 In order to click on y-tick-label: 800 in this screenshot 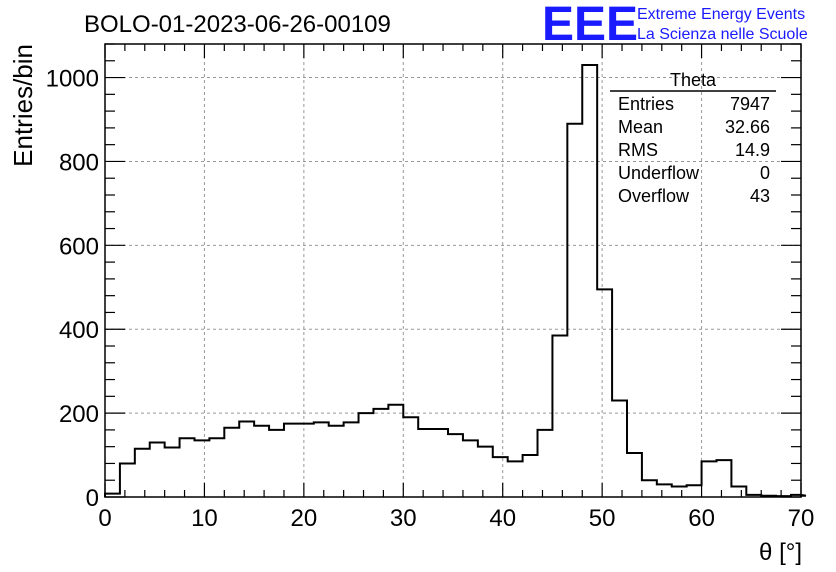, I will do `click(79, 162)`.